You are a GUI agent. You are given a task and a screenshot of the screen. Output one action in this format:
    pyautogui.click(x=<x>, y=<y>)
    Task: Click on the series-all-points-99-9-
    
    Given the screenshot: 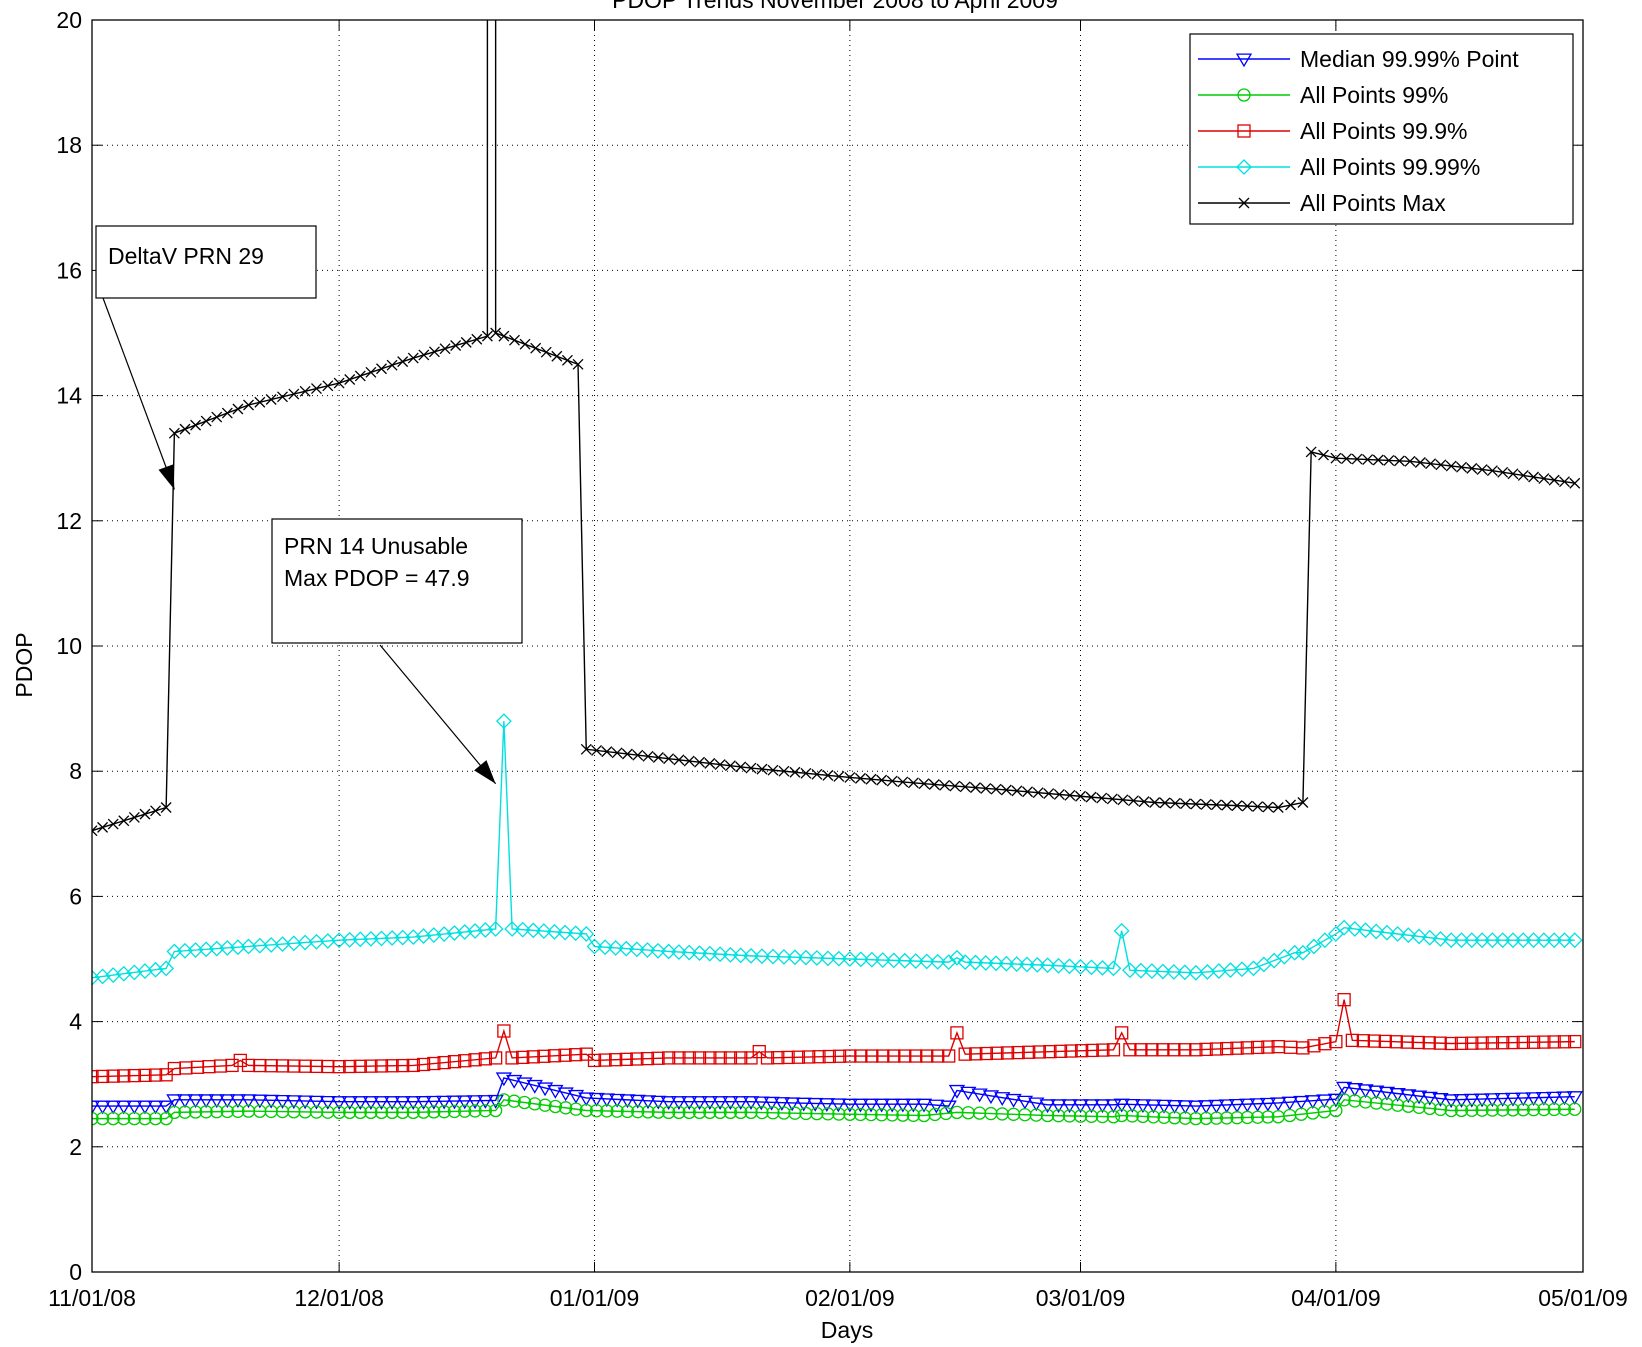 What is the action you would take?
    pyautogui.click(x=837, y=1038)
    